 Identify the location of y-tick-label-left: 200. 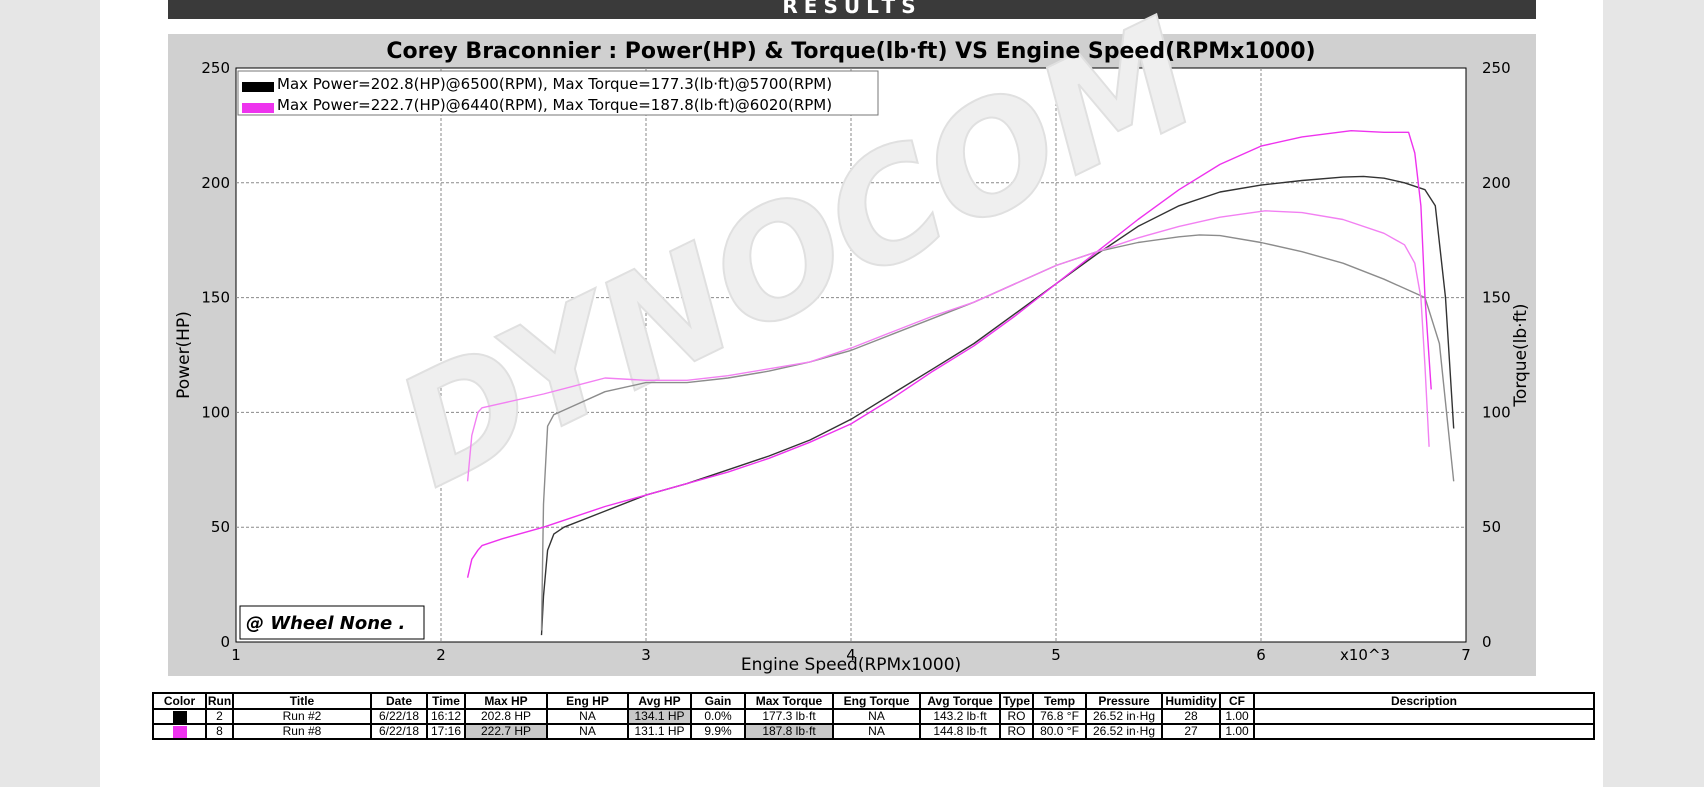
(215, 183).